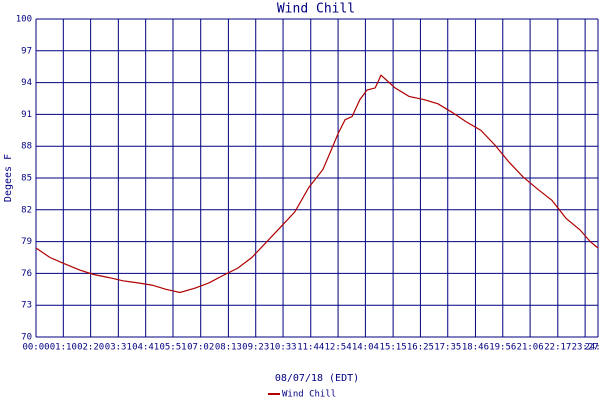 Image resolution: width=600 pixels, height=400 pixels. What do you see at coordinates (26, 338) in the screenshot?
I see `y-tick-label: 70` at bounding box center [26, 338].